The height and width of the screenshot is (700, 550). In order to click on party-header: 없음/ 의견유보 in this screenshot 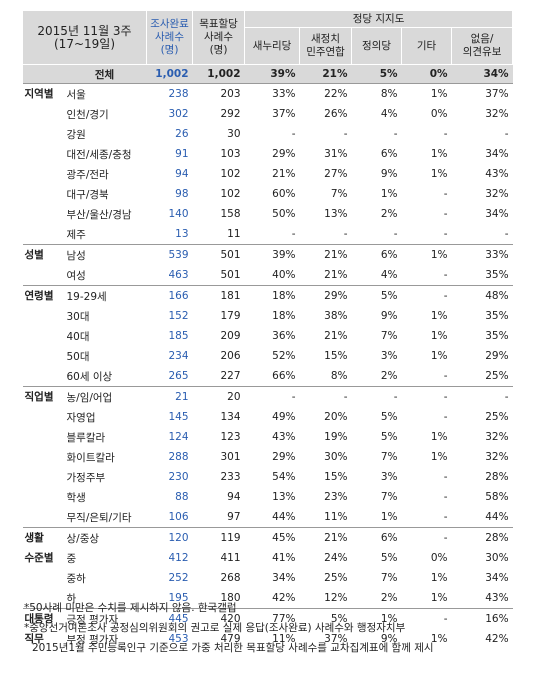, I will do `click(482, 46)`.